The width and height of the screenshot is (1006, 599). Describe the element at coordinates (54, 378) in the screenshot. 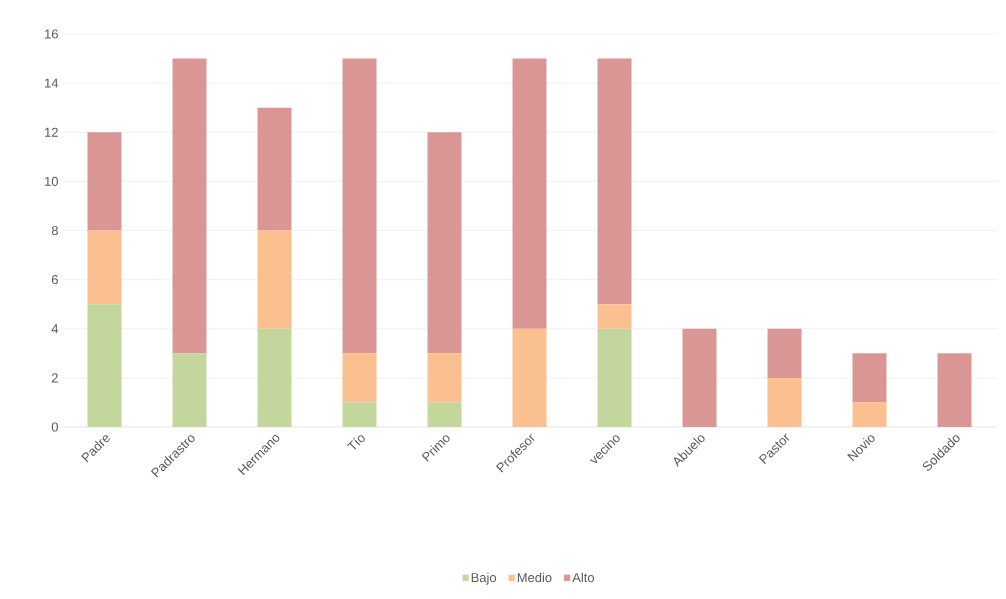

I see `y-tick-label: 2` at that location.